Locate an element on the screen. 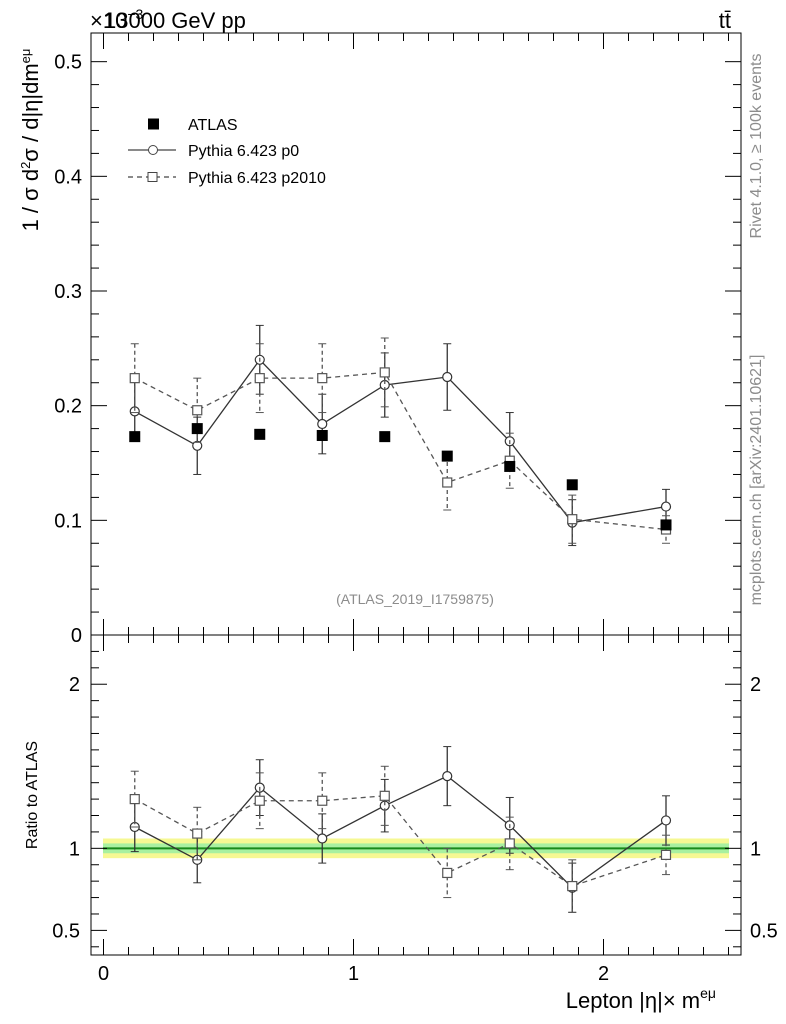 Image resolution: width=786 pixels, height=1024 pixels. y-tick-label: 0.3 is located at coordinates (68, 292).